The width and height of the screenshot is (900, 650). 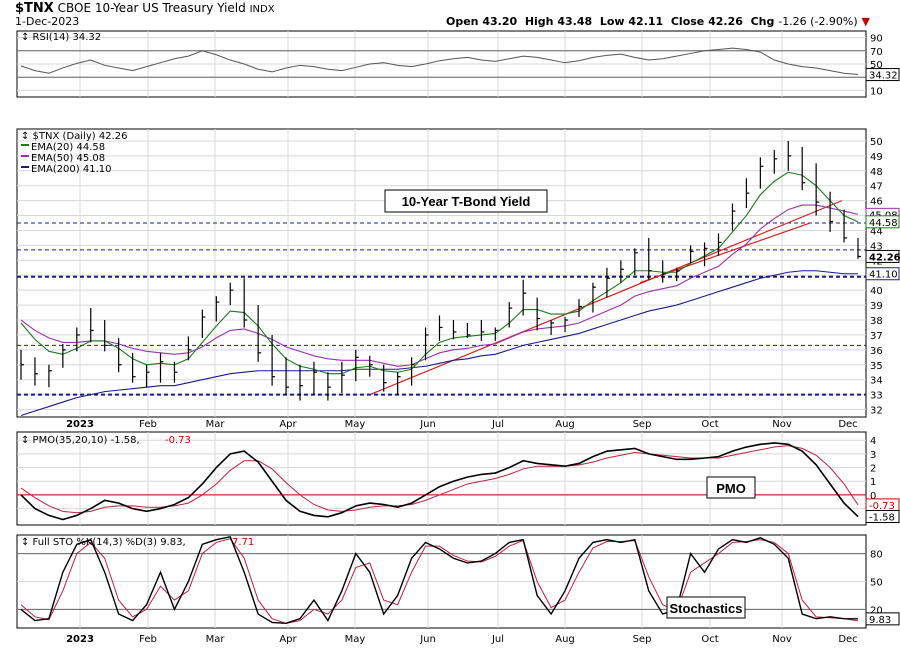 I want to click on high-value: 43.48, so click(x=575, y=21).